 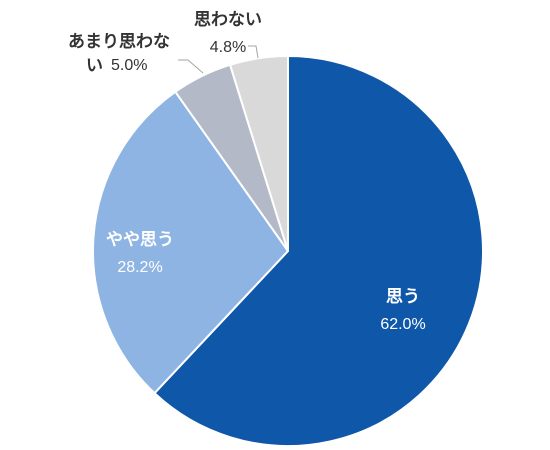 I want to click on slice-label-yaya-omou: やや思う, so click(x=140, y=240).